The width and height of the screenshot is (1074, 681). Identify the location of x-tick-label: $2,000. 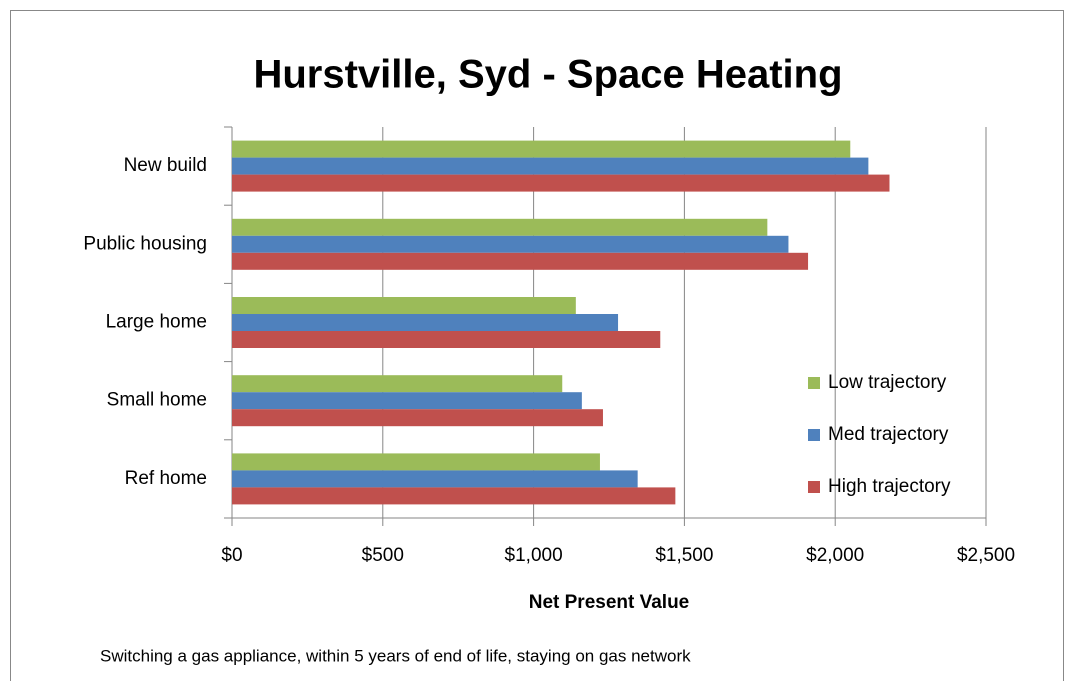
(835, 555).